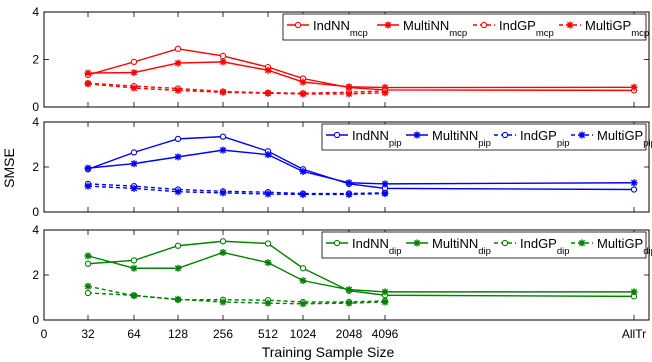 The width and height of the screenshot is (652, 362). What do you see at coordinates (377, 138) in the screenshot?
I see `legend-label: IndNNpip` at bounding box center [377, 138].